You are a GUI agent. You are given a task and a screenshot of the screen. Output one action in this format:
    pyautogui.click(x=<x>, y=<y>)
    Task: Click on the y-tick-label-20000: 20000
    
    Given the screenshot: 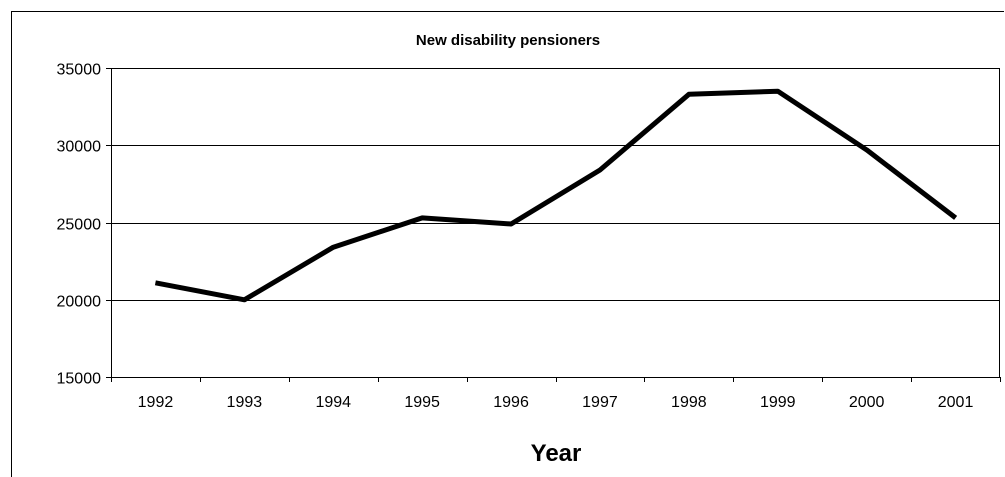 What is the action you would take?
    pyautogui.click(x=79, y=302)
    